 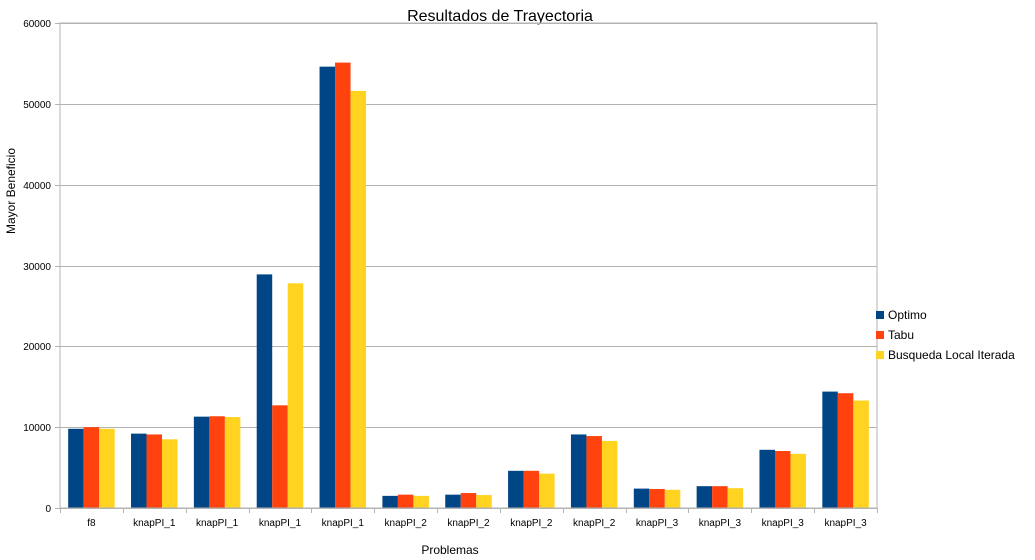 I want to click on y-axis-ticks: 0 10000 20000 30000 40000 50000 60000, so click(x=41, y=267).